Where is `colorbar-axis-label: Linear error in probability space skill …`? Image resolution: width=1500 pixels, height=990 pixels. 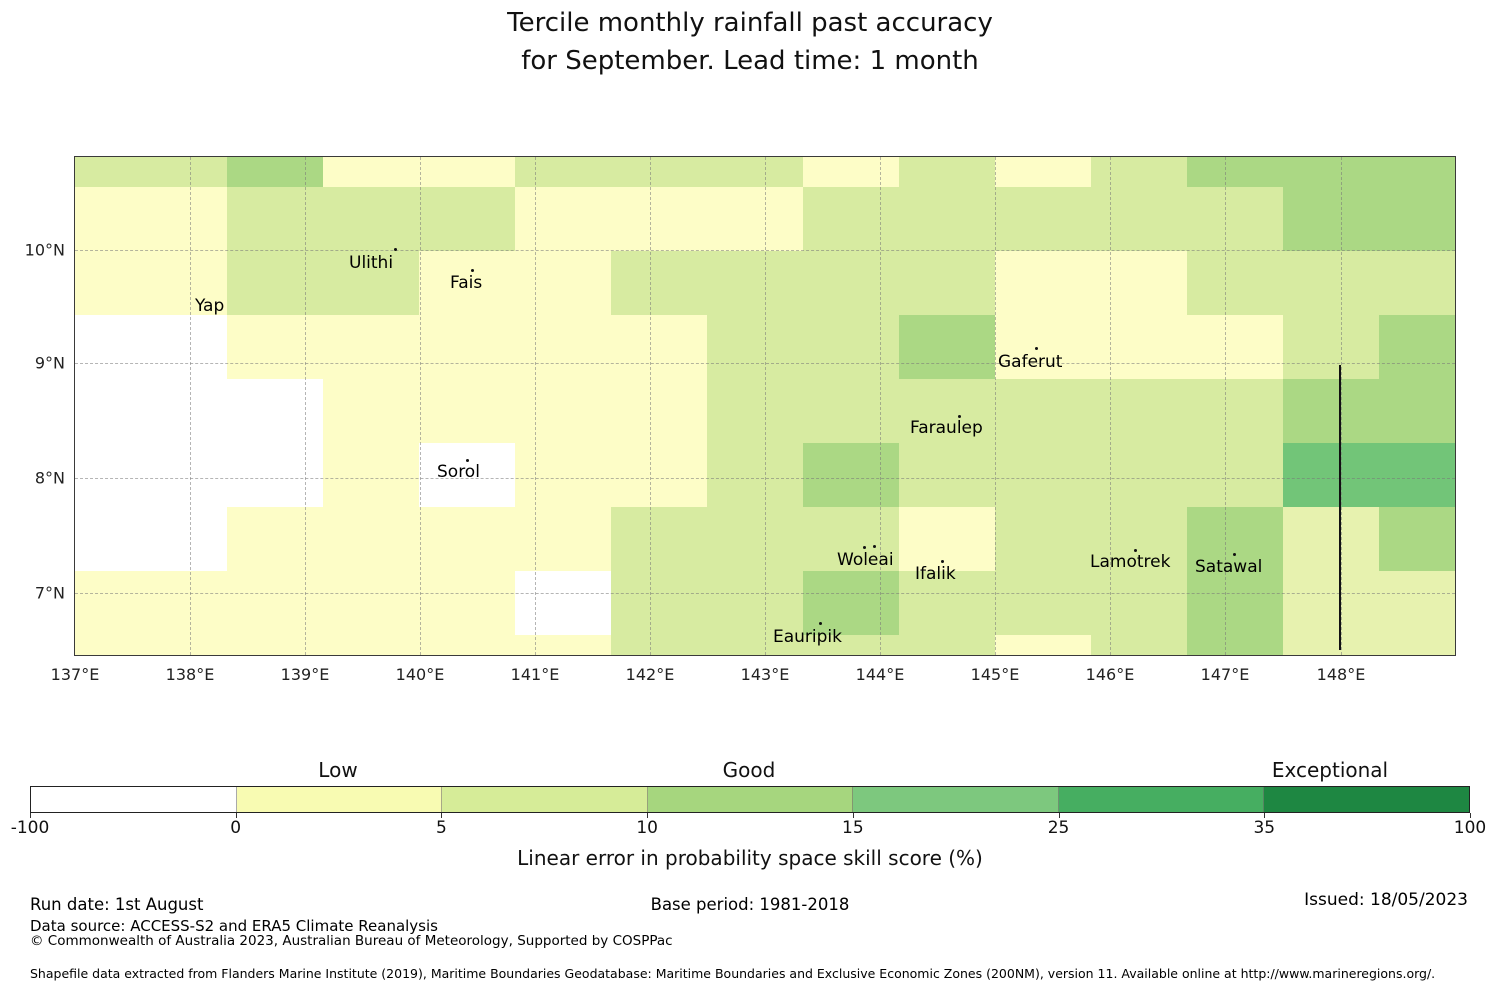
colorbar-axis-label: Linear error in probability space skill … is located at coordinates (750, 858).